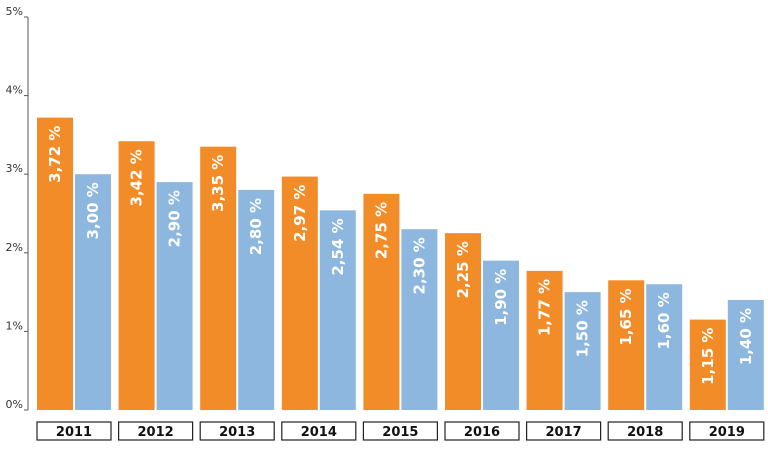  Describe the element at coordinates (14, 168) in the screenshot. I see `y-tick-label: 3%` at that location.